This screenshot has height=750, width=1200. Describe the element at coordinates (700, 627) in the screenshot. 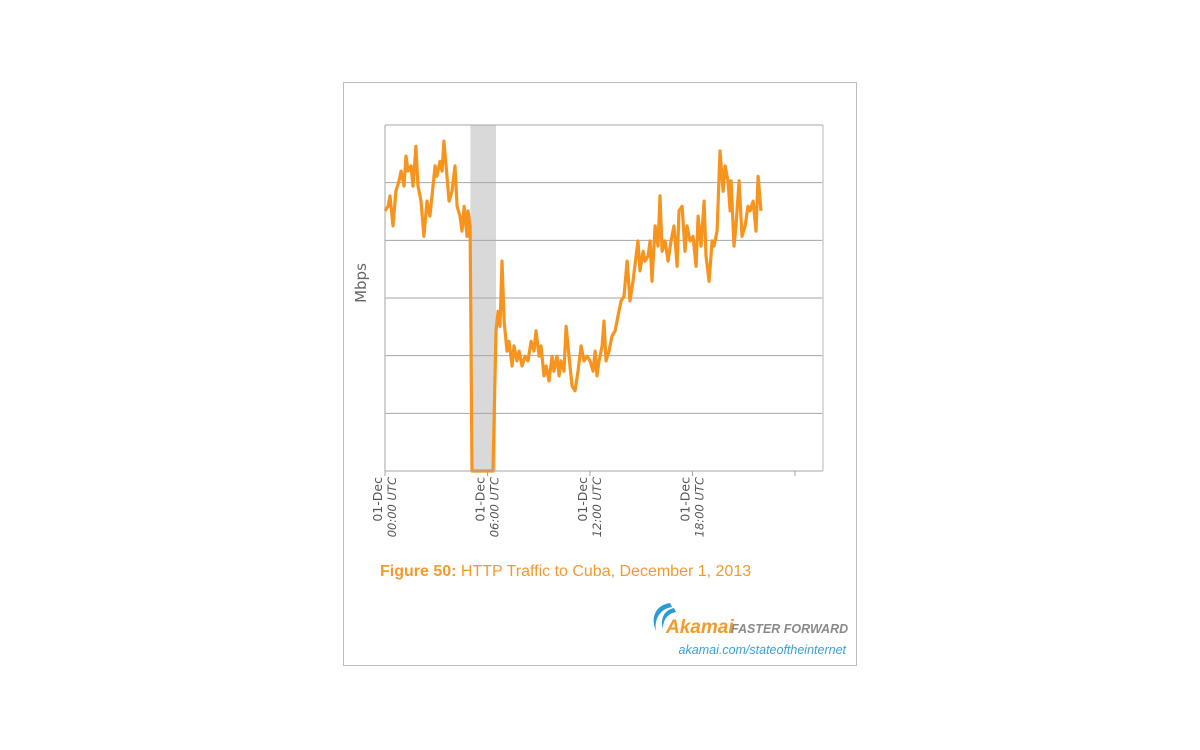

I see `akamai-logo-text: Akamai` at that location.